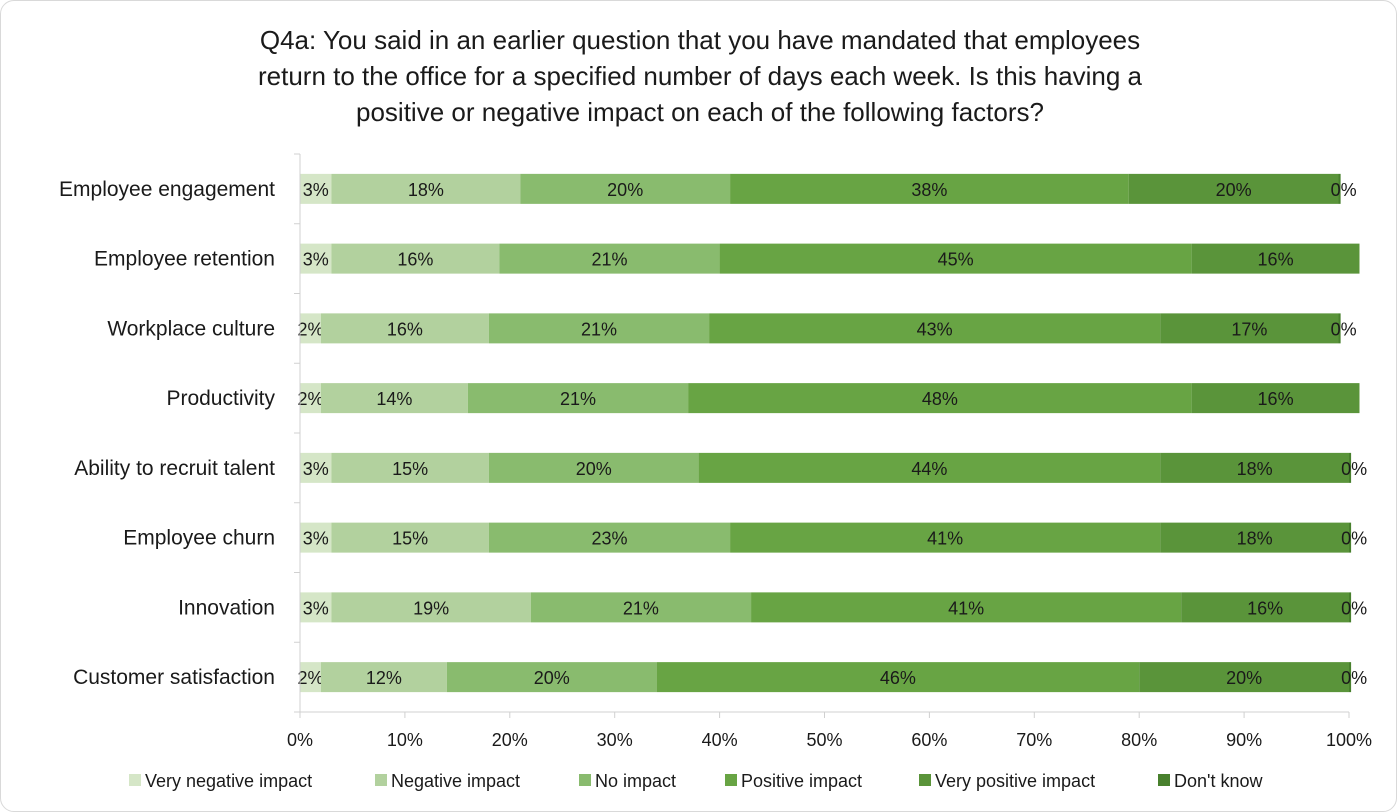 The image size is (1397, 812). I want to click on data-label: 43%, so click(935, 329).